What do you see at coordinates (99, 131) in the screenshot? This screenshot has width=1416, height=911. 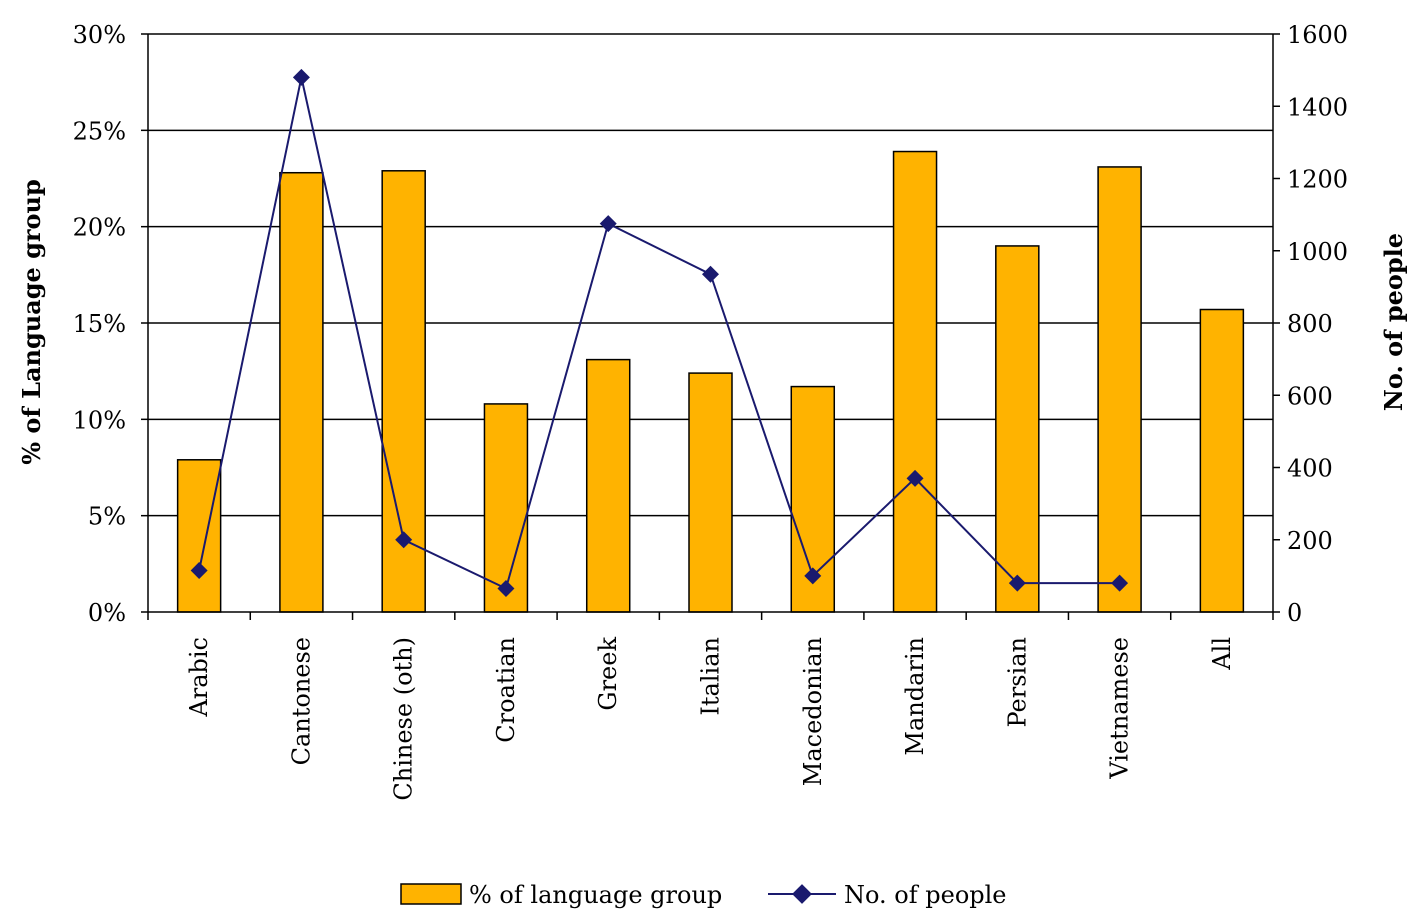 I see `left-tick-label: 25%` at bounding box center [99, 131].